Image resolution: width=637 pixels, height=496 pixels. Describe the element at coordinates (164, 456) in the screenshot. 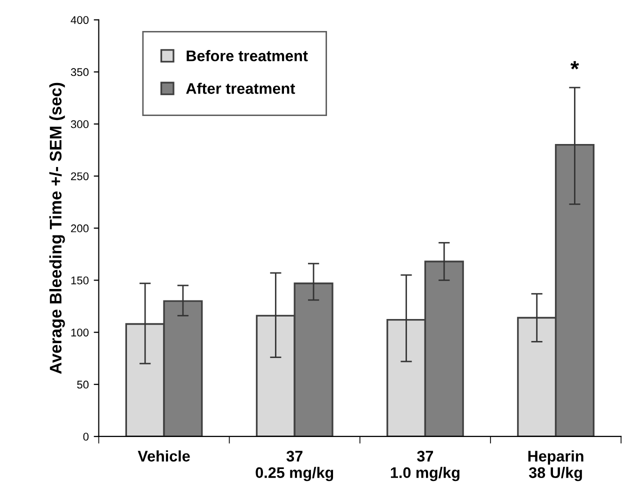

I see `x-tick-label: Vehicle` at that location.